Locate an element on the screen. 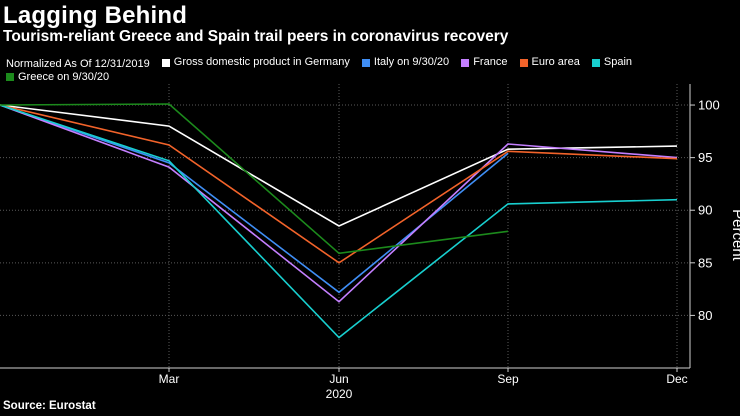  y-tick-label: 95 is located at coordinates (705, 157).